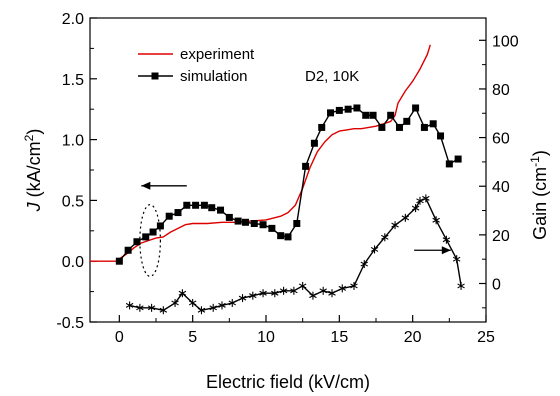 Image resolution: width=560 pixels, height=396 pixels. I want to click on x-tick-label: 15, so click(339, 337).